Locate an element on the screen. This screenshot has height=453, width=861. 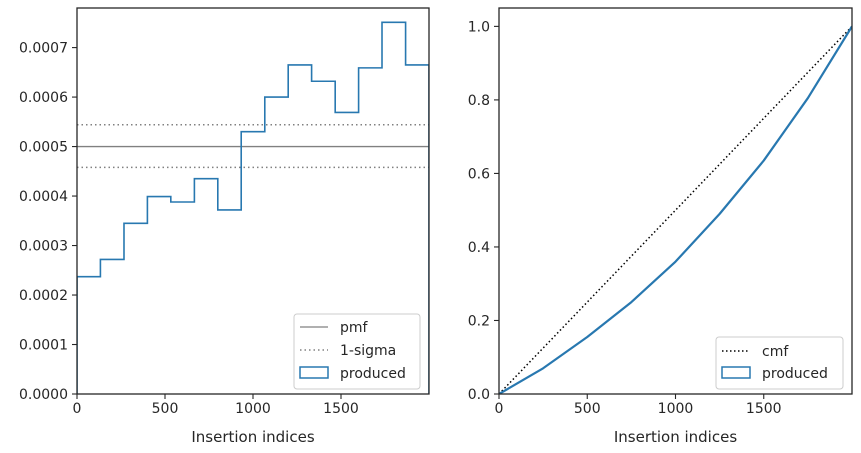
y-tick-label: 0.0002 is located at coordinates (43, 296).